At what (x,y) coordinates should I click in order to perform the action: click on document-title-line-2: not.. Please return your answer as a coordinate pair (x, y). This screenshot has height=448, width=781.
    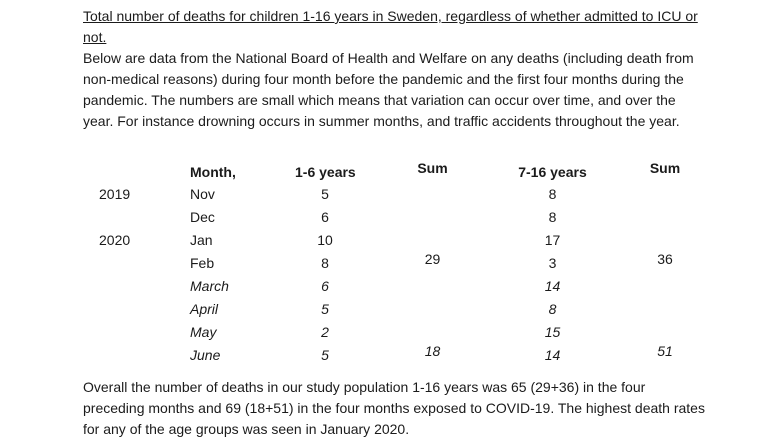
    Looking at the image, I should click on (95, 37).